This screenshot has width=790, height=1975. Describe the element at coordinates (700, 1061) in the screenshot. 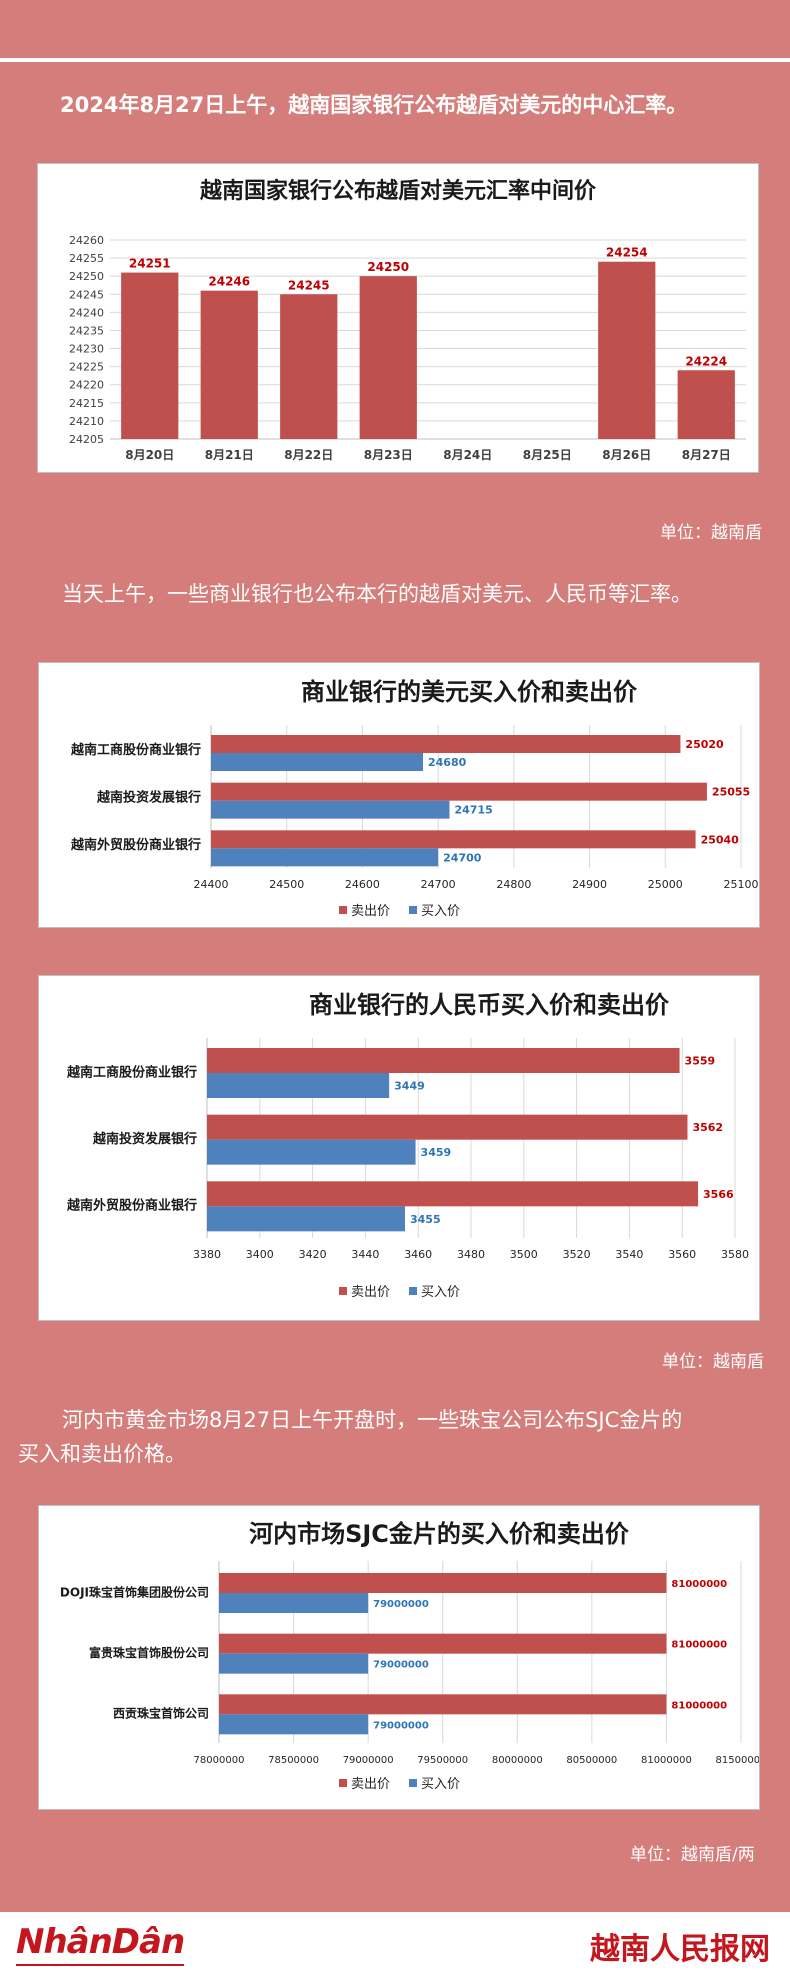

I see `data-label: 3559` at that location.